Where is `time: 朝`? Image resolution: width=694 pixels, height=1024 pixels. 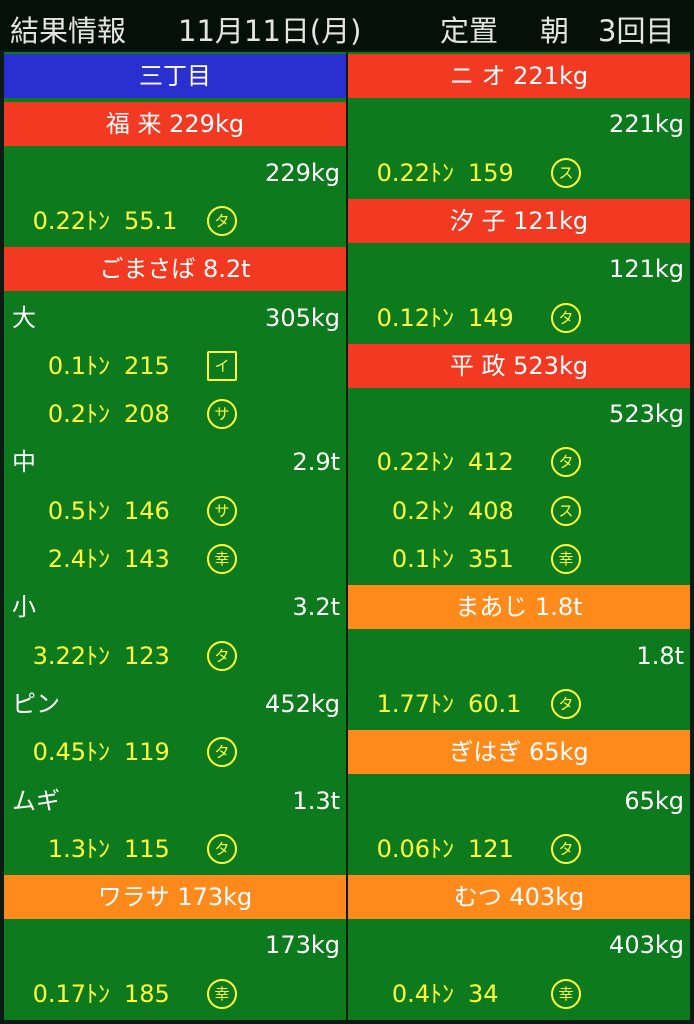
time: 朝 is located at coordinates (555, 31).